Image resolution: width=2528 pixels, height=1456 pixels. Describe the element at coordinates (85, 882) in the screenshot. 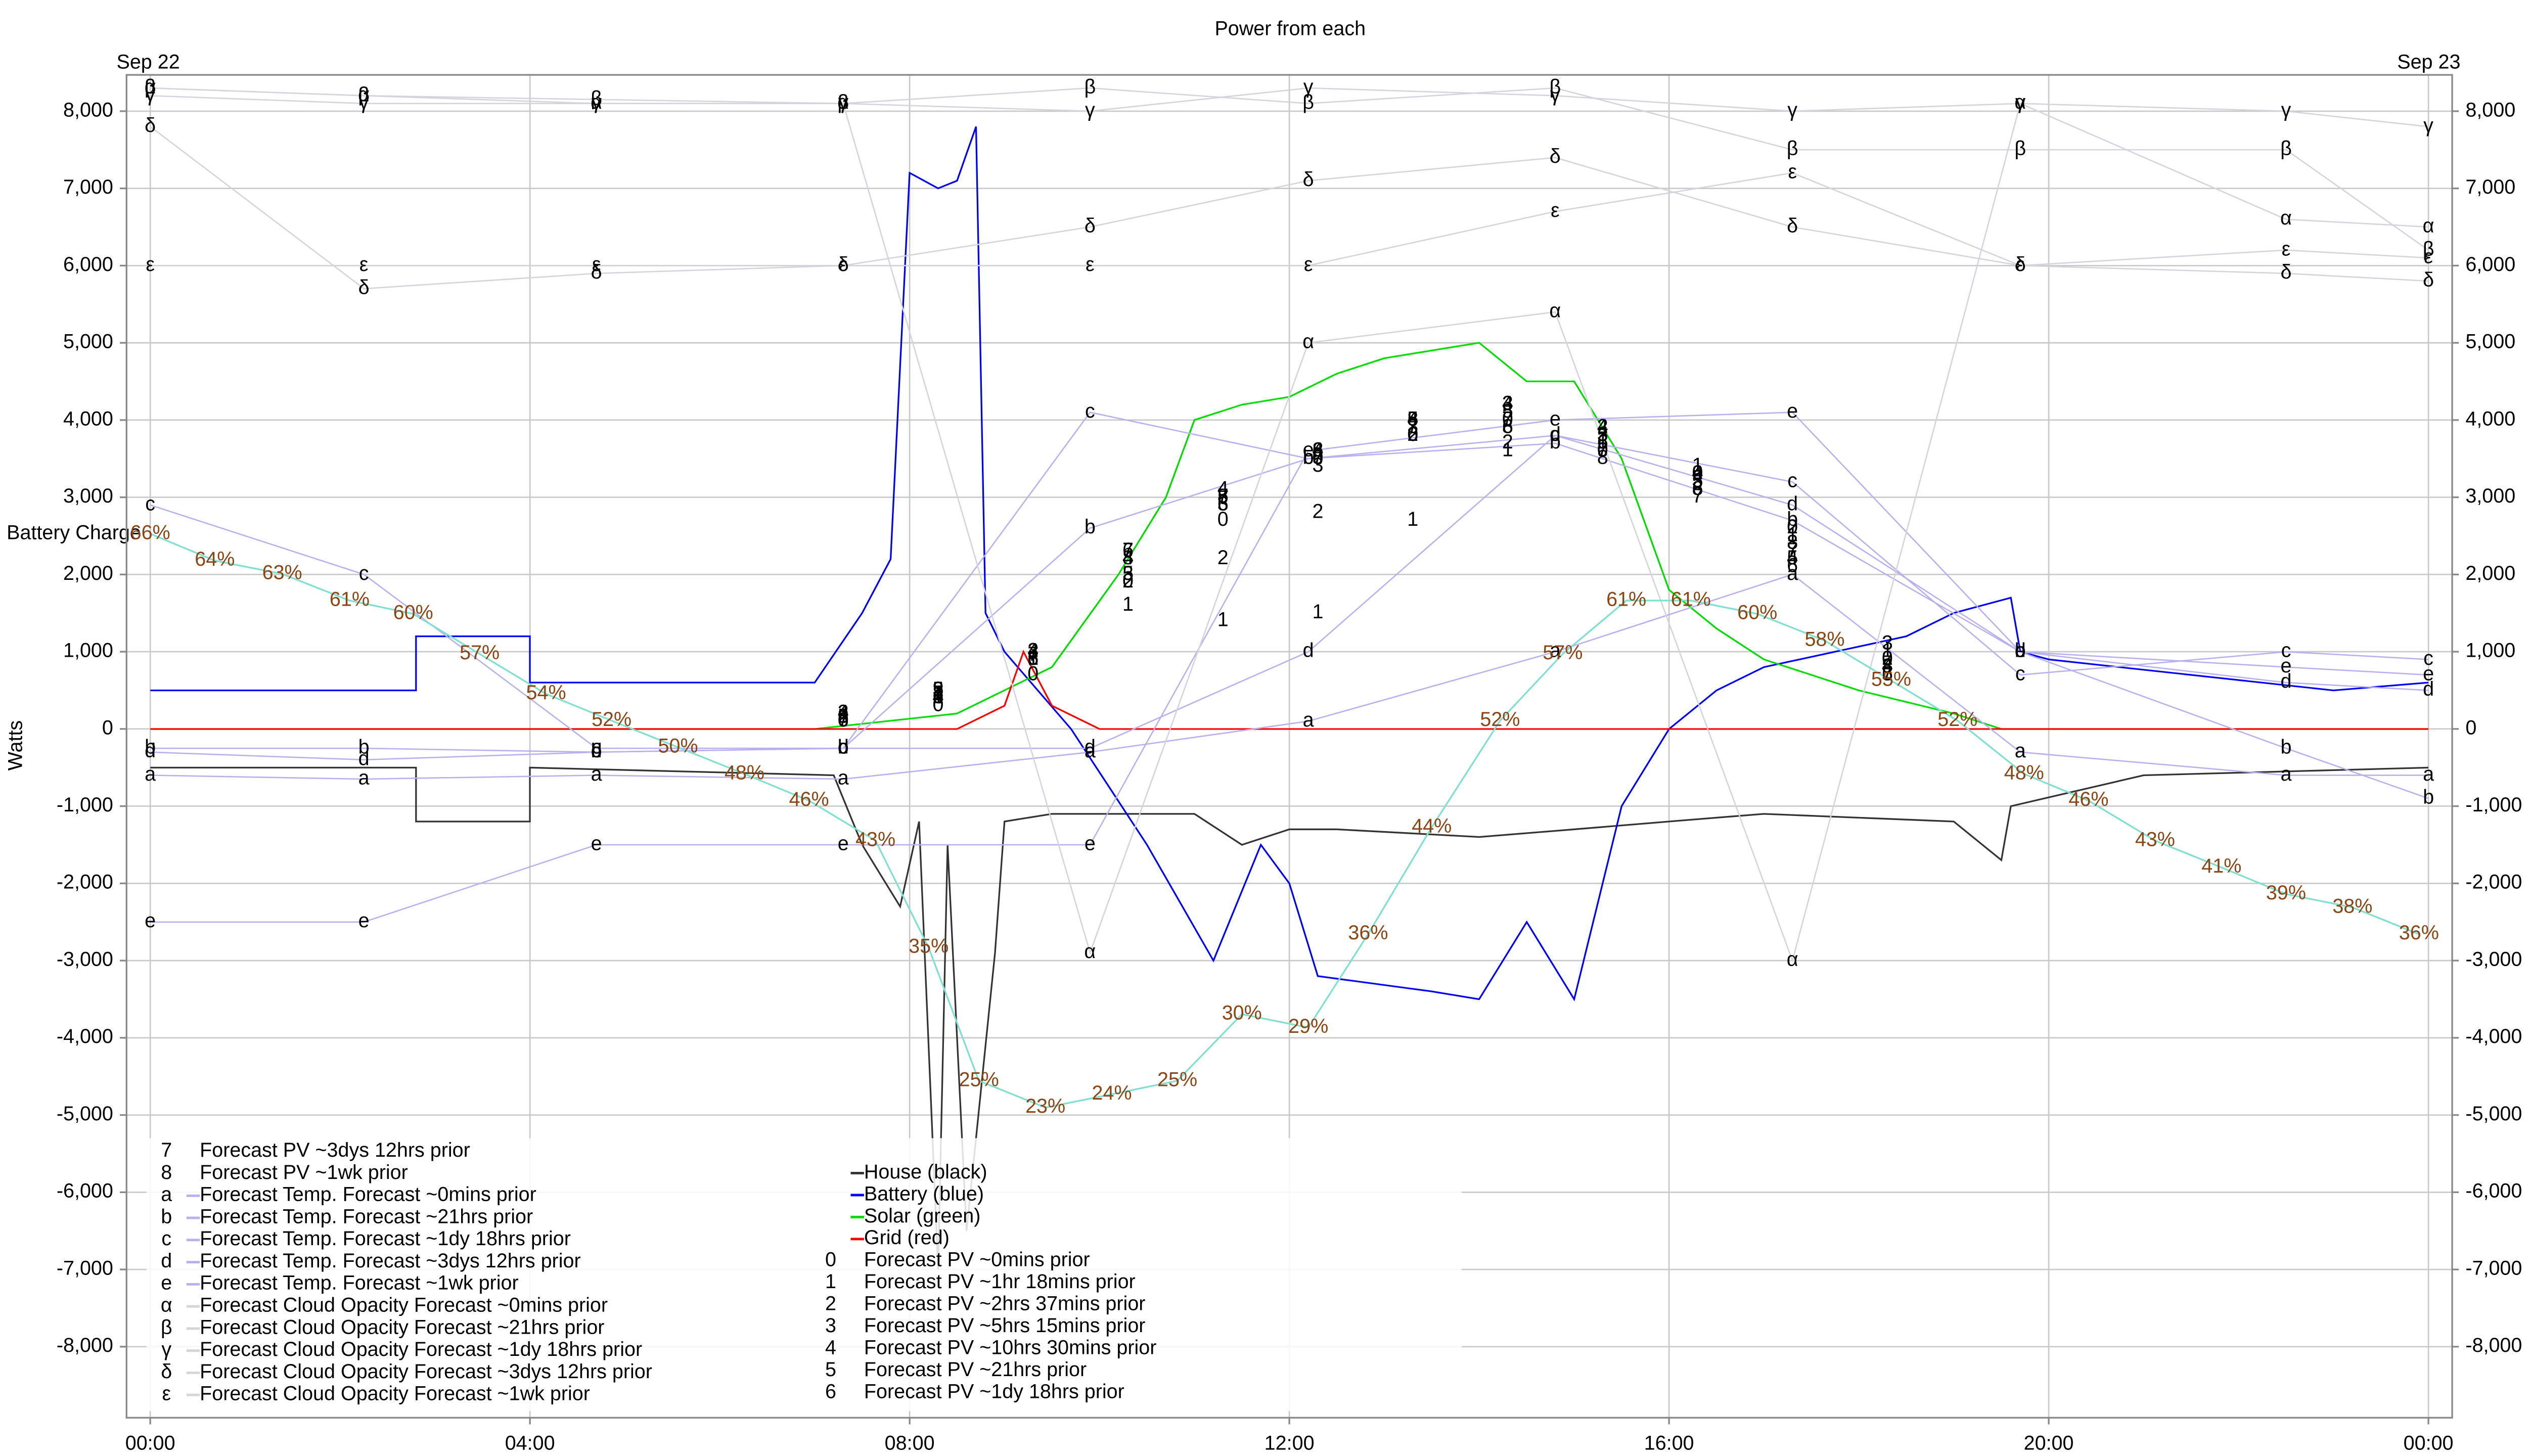

I see `y-tick-label: -2,000` at that location.